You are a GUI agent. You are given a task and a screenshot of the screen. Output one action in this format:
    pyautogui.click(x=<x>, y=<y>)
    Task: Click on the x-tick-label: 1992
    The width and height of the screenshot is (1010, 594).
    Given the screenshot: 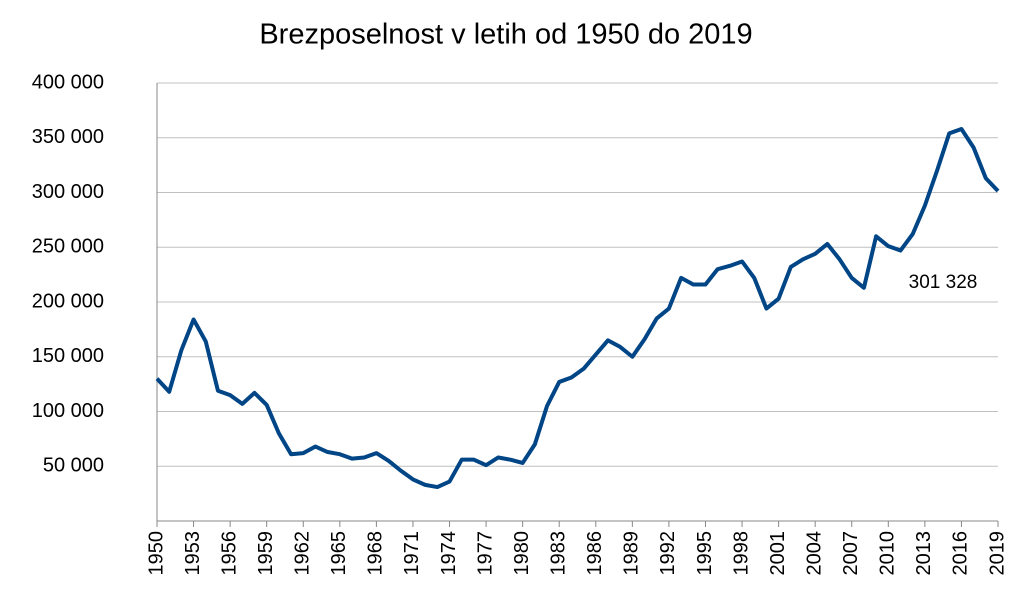 What is the action you would take?
    pyautogui.click(x=668, y=553)
    